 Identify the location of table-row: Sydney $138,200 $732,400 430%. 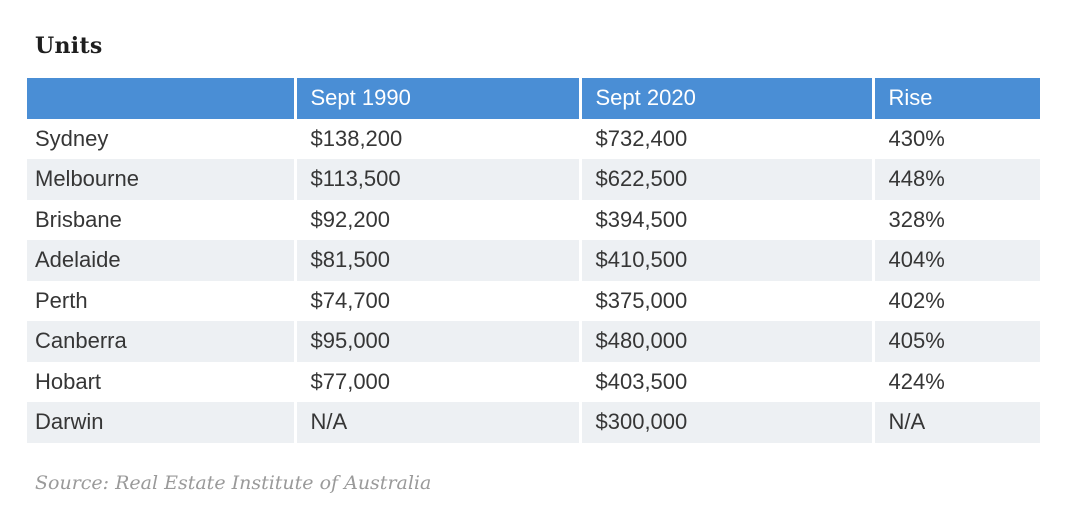
(533, 138).